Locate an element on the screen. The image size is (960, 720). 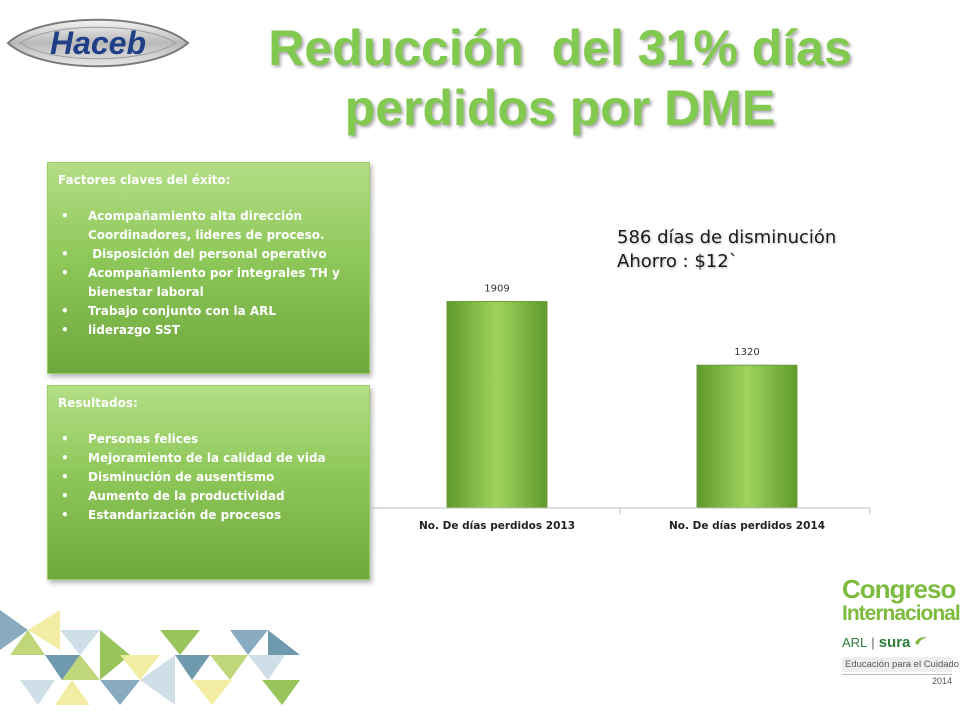
success-factors-heading: Factores claves del éxito: is located at coordinates (144, 180).